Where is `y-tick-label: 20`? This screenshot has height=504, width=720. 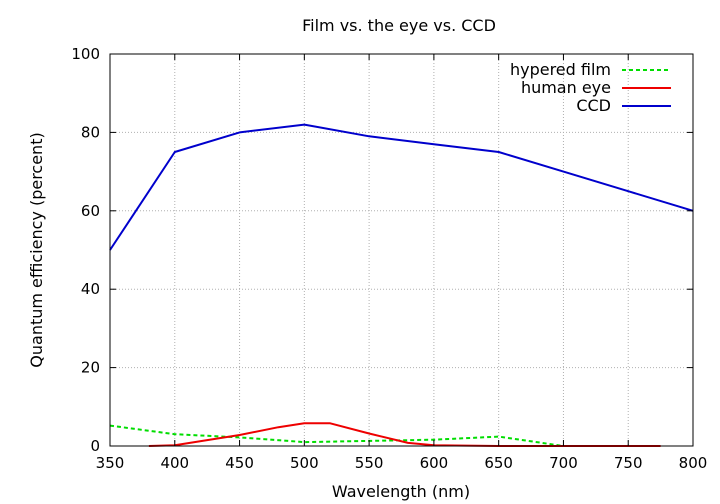 y-tick-label: 20 is located at coordinates (90, 368).